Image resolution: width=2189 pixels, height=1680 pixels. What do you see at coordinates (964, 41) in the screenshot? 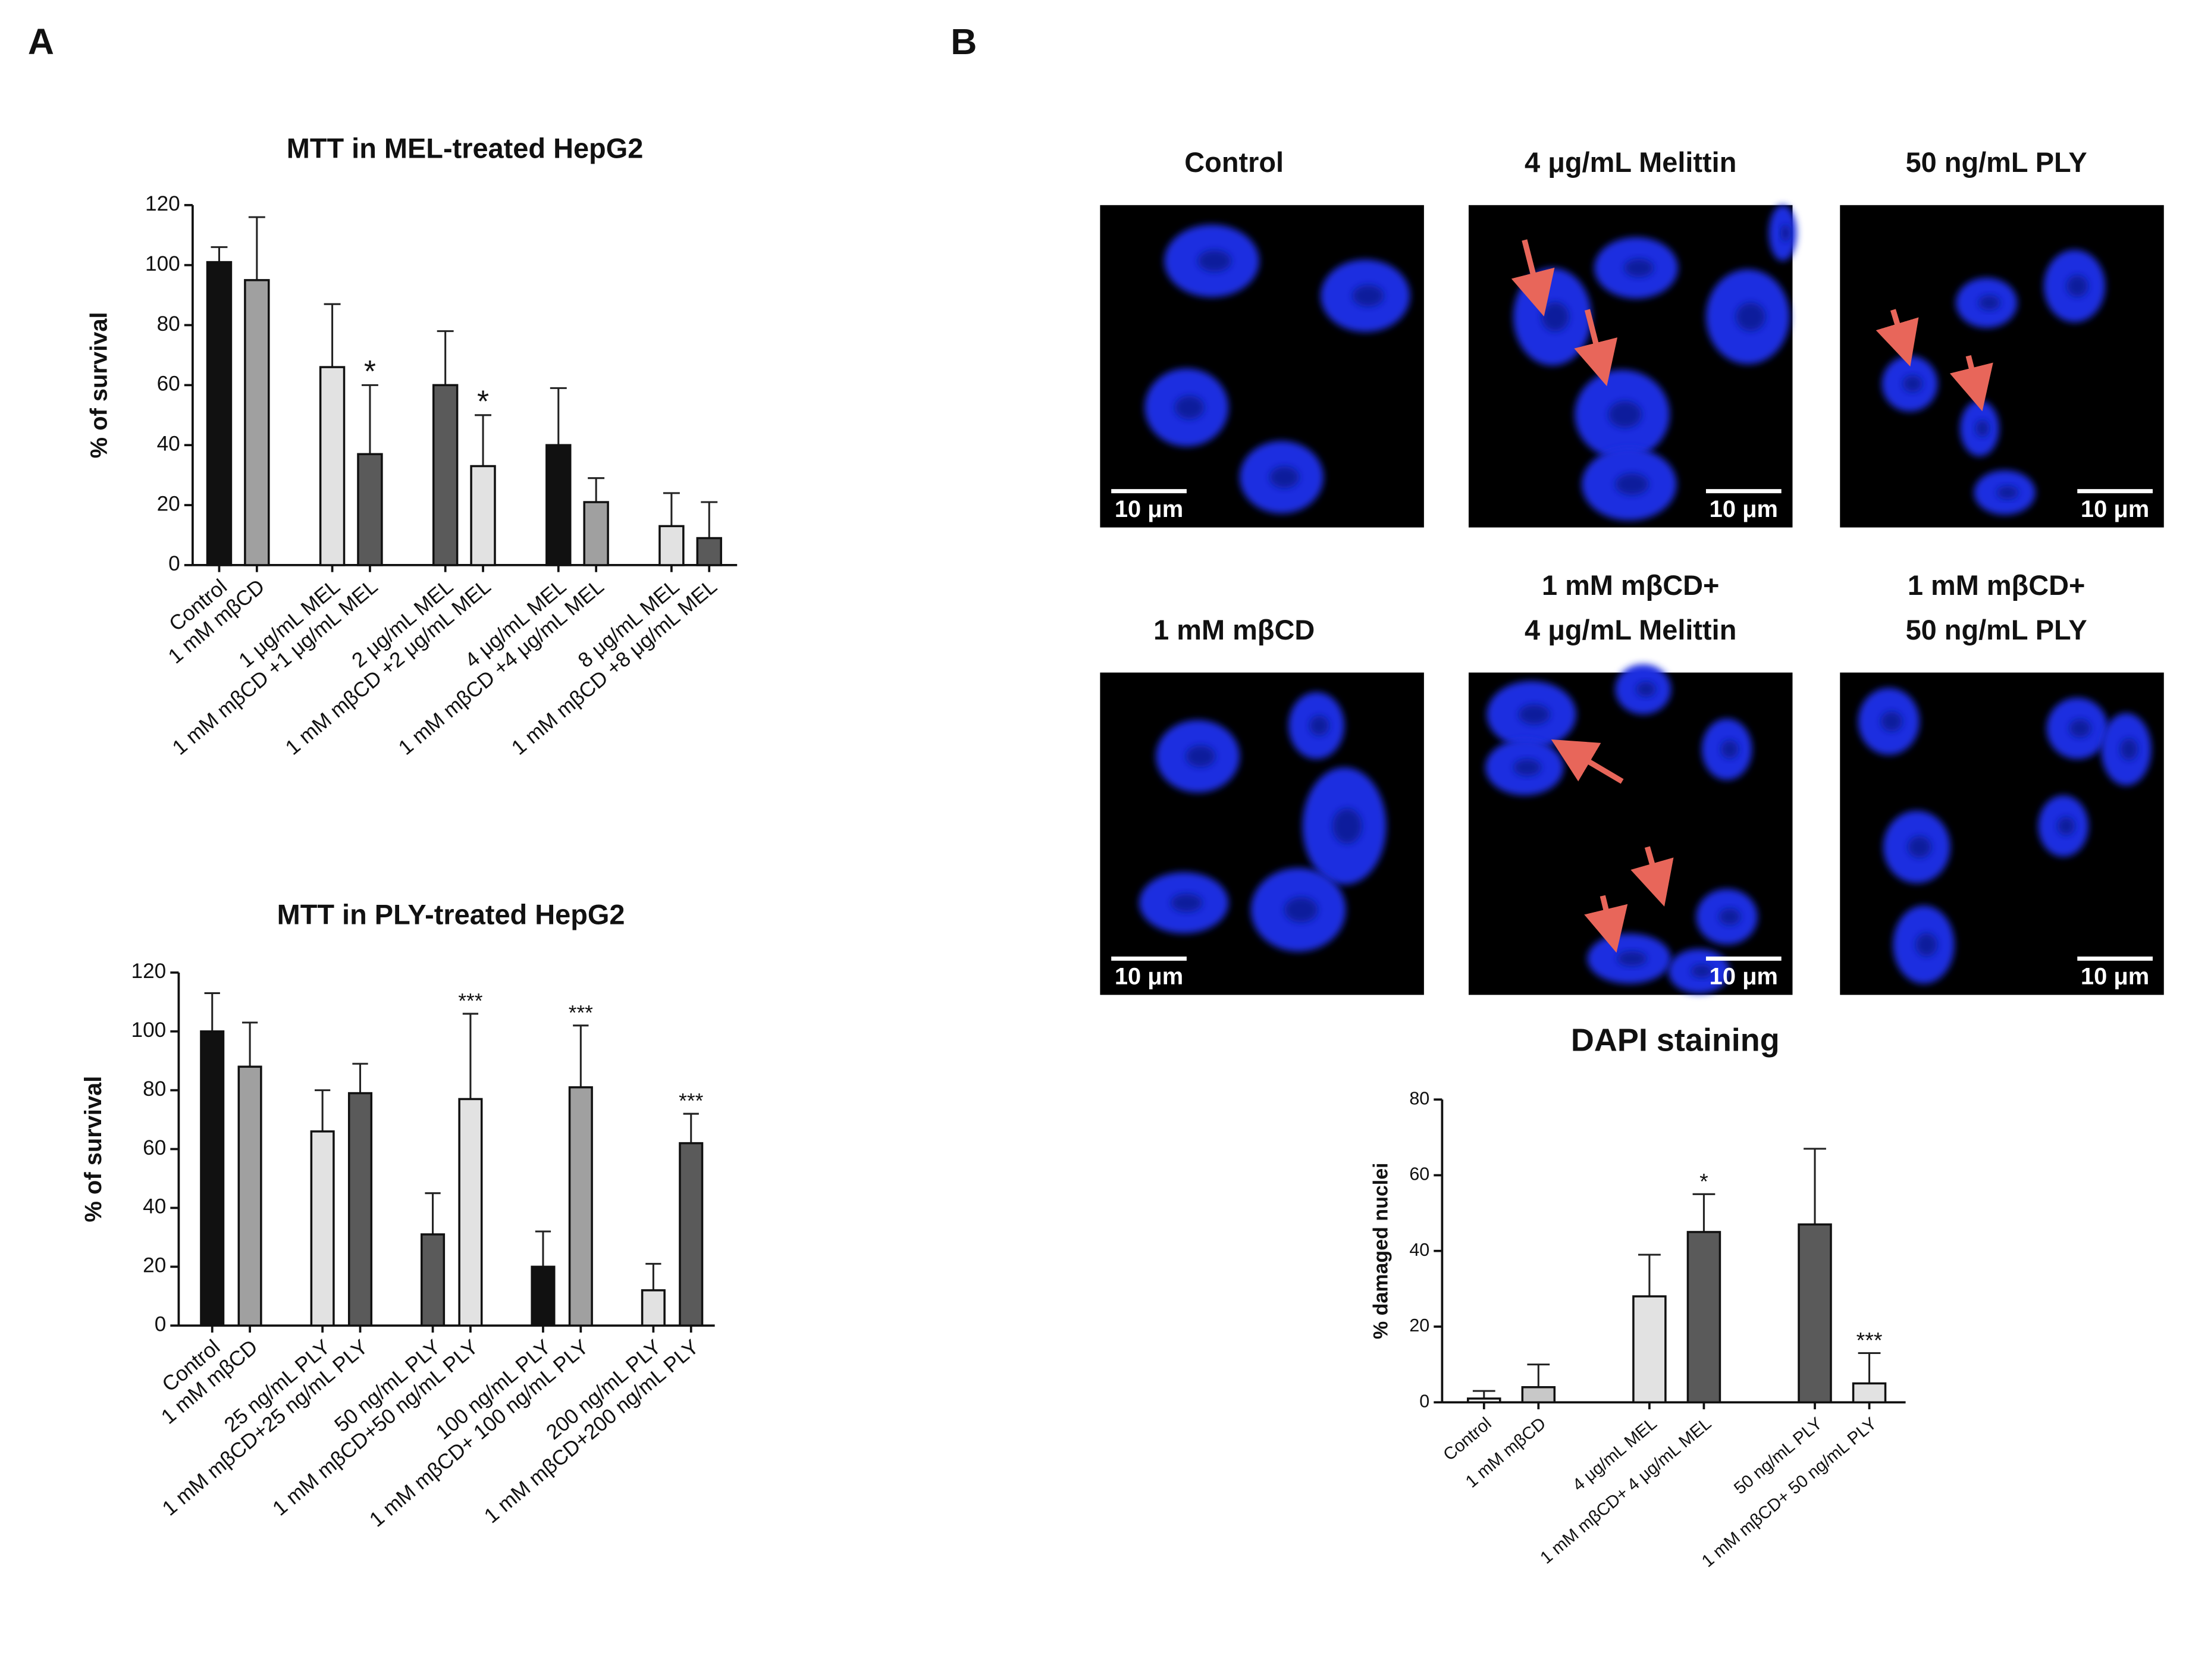
I see `panel-label: B` at bounding box center [964, 41].